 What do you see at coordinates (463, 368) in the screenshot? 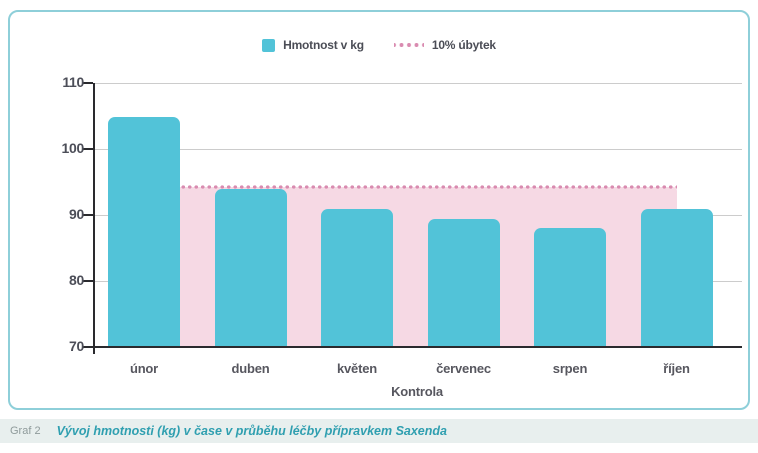
I see `x-axis-label-červenec: červenec` at bounding box center [463, 368].